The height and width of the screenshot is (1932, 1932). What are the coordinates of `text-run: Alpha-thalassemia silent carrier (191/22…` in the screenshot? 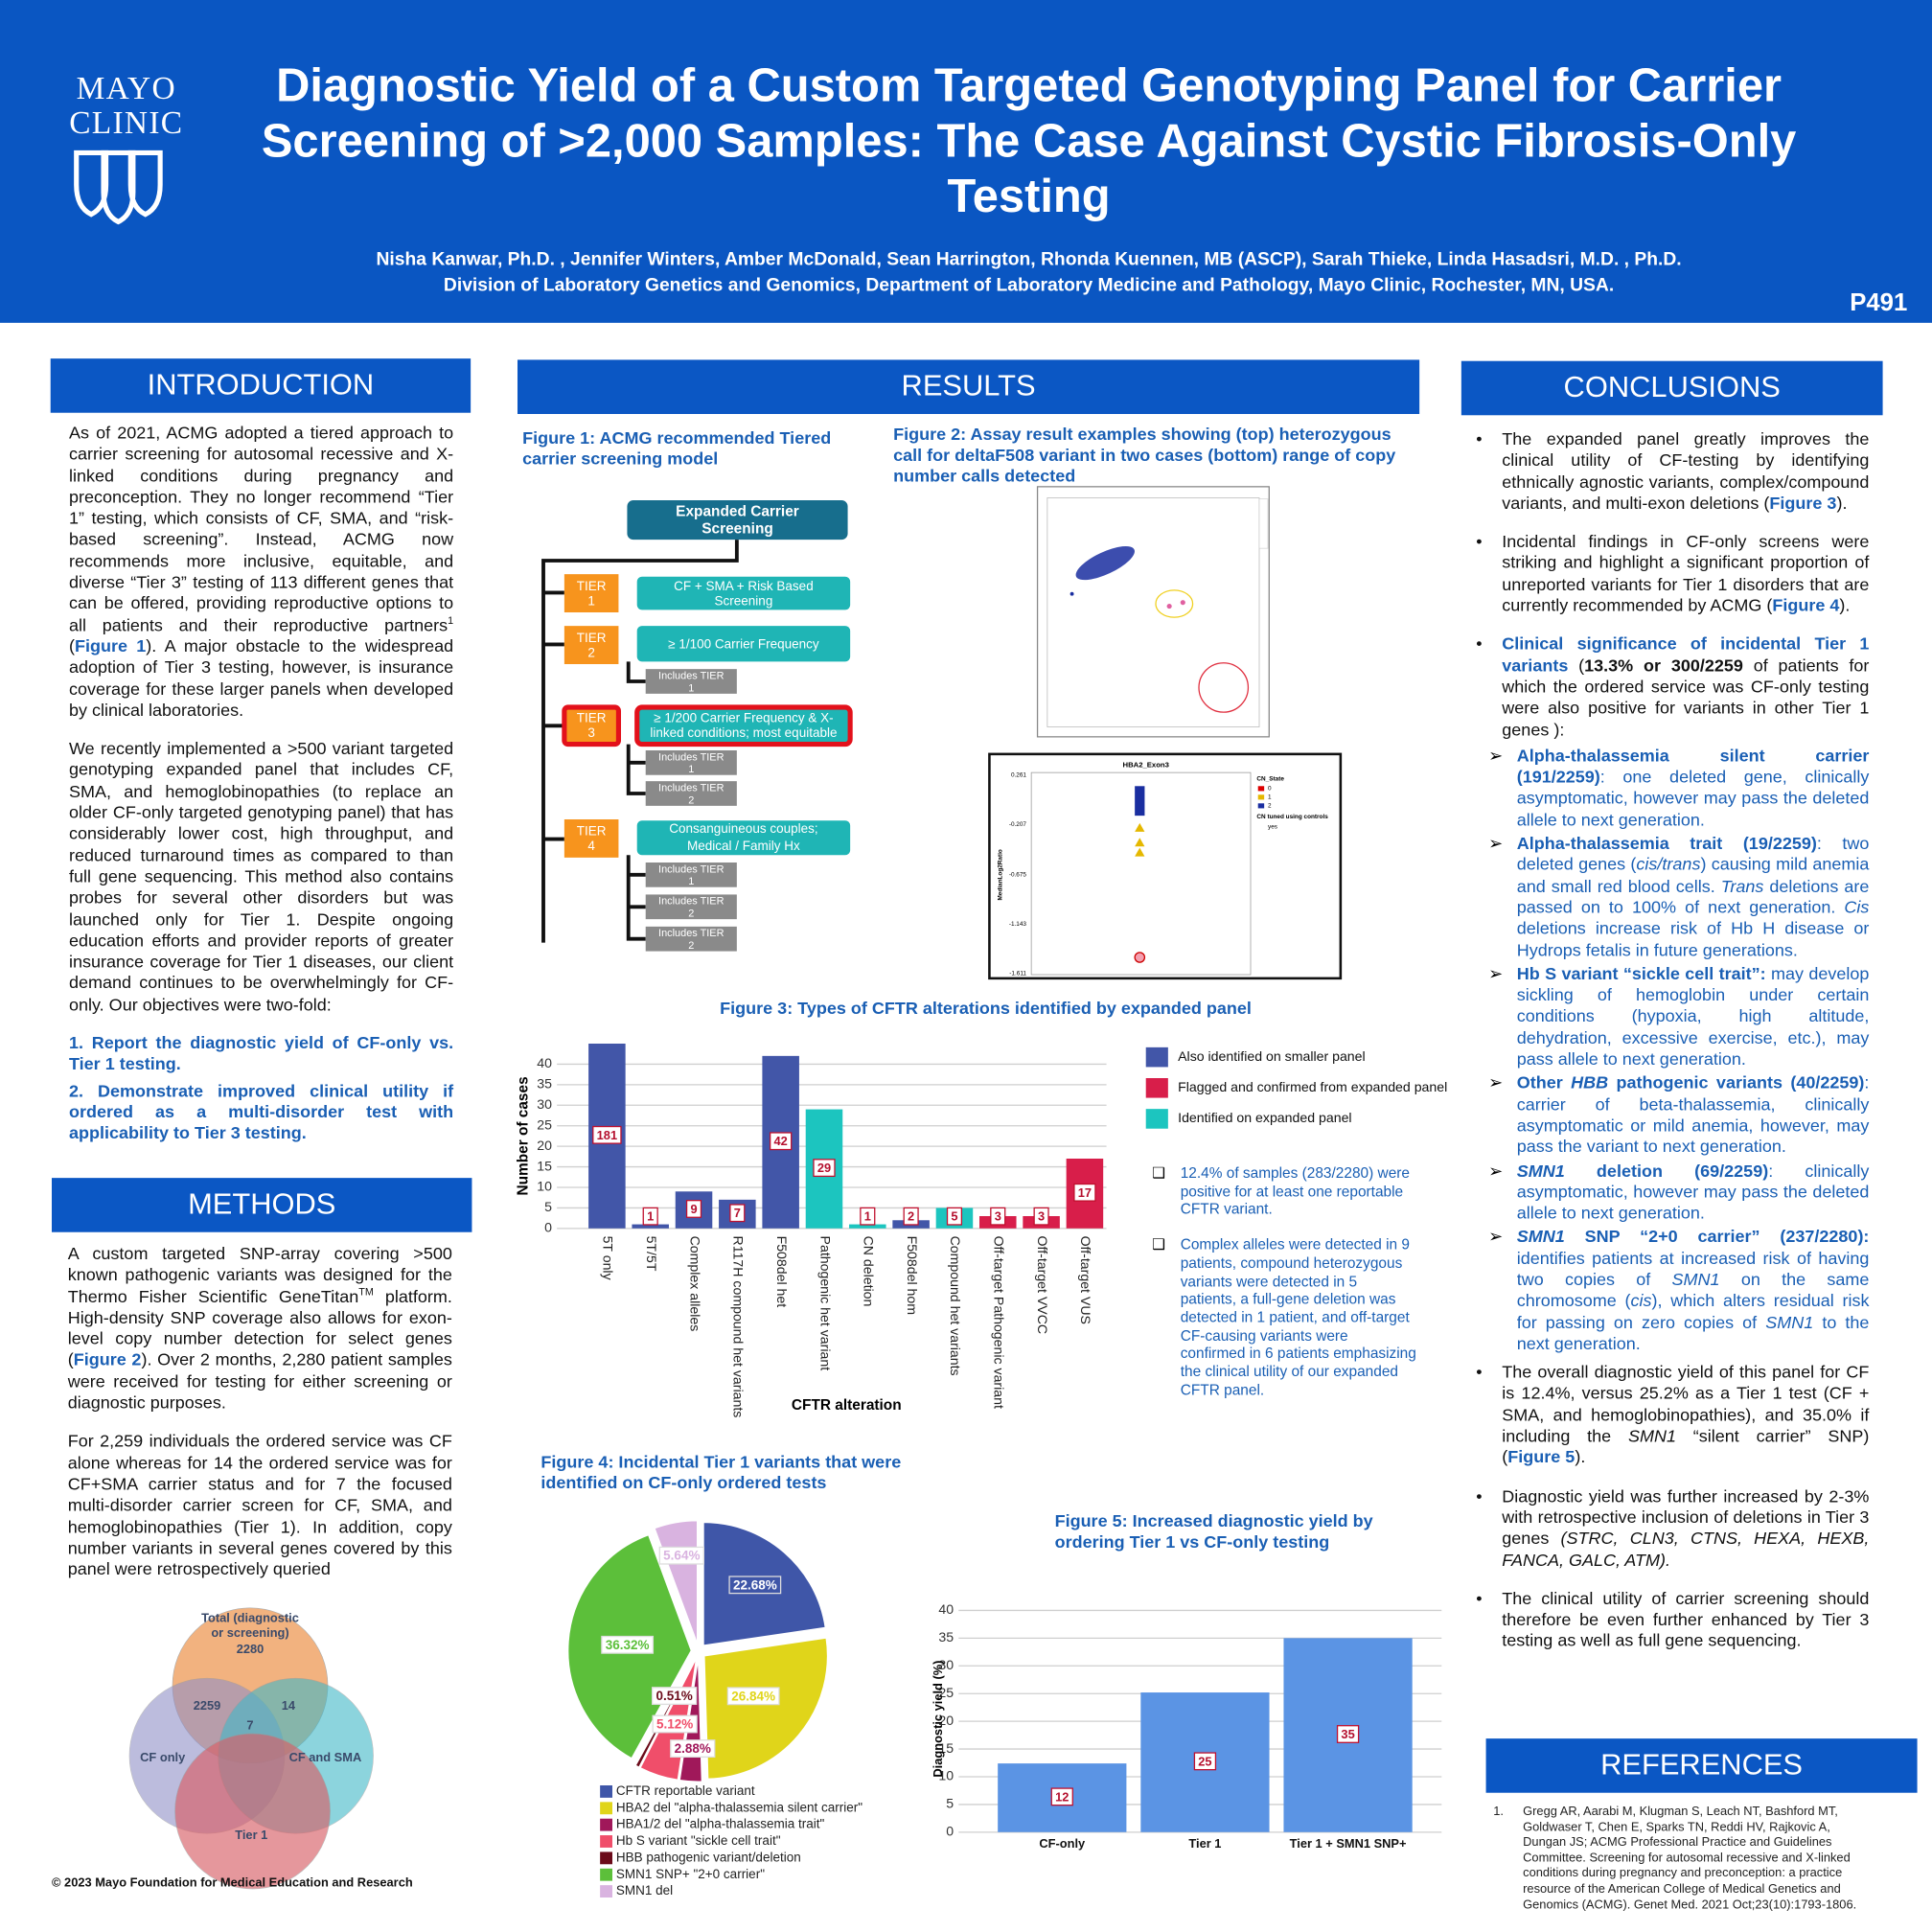 It's located at (1693, 766).